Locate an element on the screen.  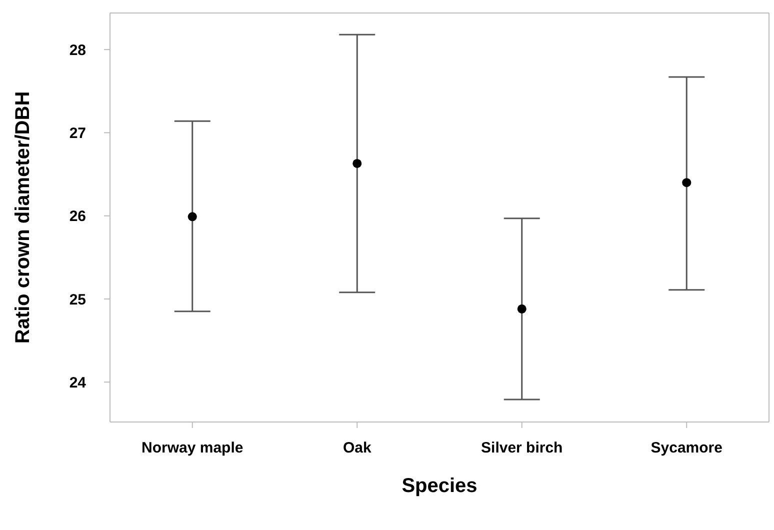
y-tick-label: 24 is located at coordinates (78, 383).